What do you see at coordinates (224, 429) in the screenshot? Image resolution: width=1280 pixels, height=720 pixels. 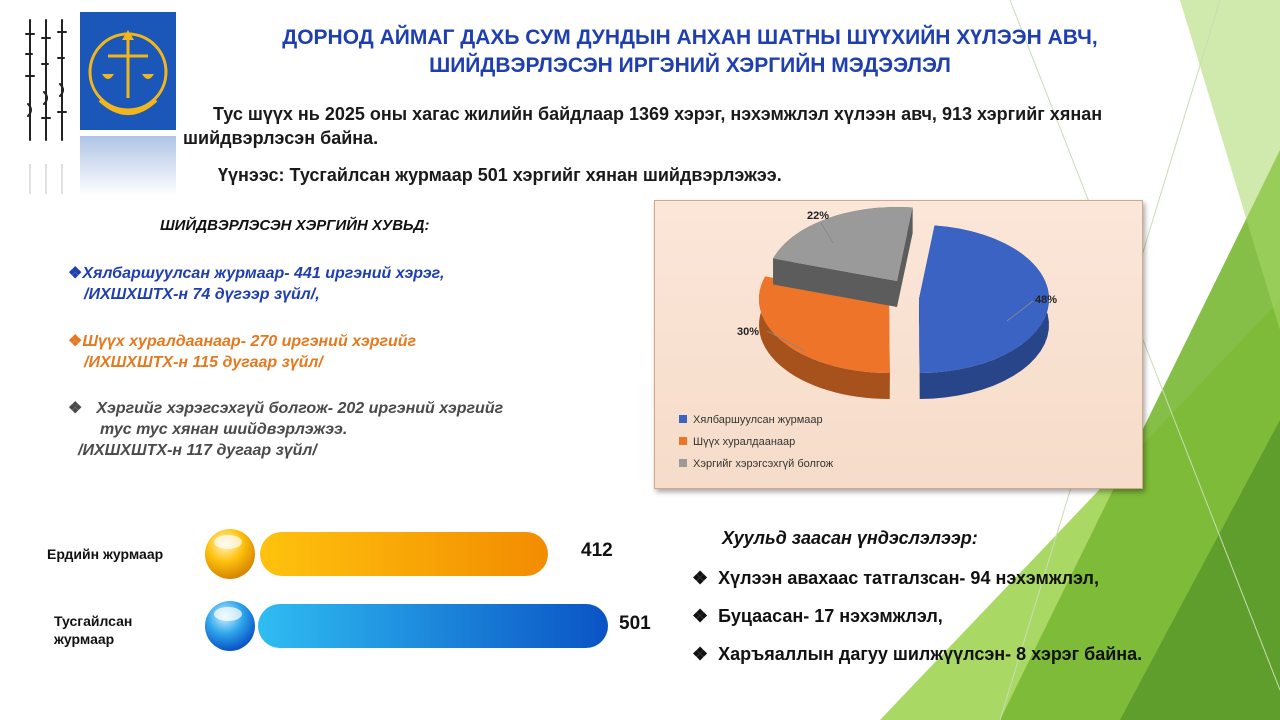 I see `breakdown-item-line: тус тус хянан шийдвэрлэжээ.` at bounding box center [224, 429].